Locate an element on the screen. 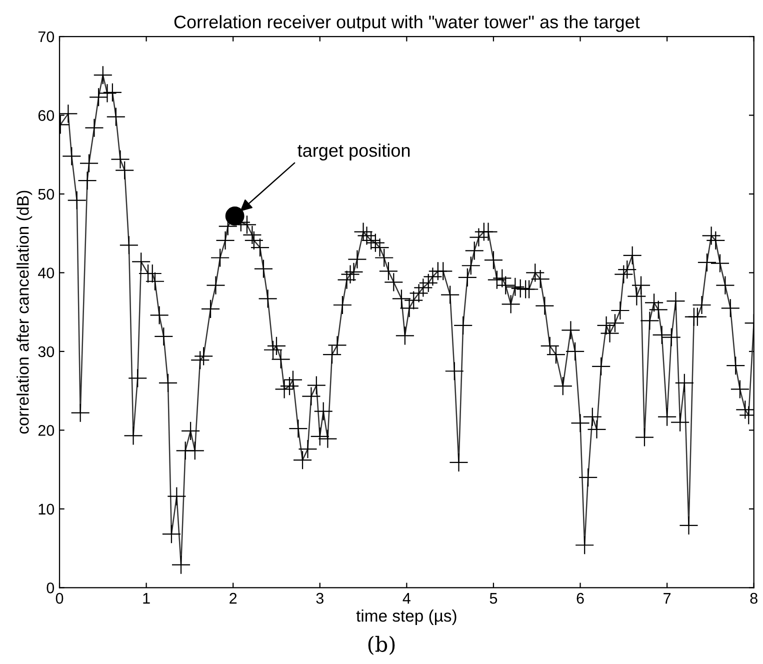 This screenshot has height=664, width=763. x-tick-label: 2 is located at coordinates (233, 598).